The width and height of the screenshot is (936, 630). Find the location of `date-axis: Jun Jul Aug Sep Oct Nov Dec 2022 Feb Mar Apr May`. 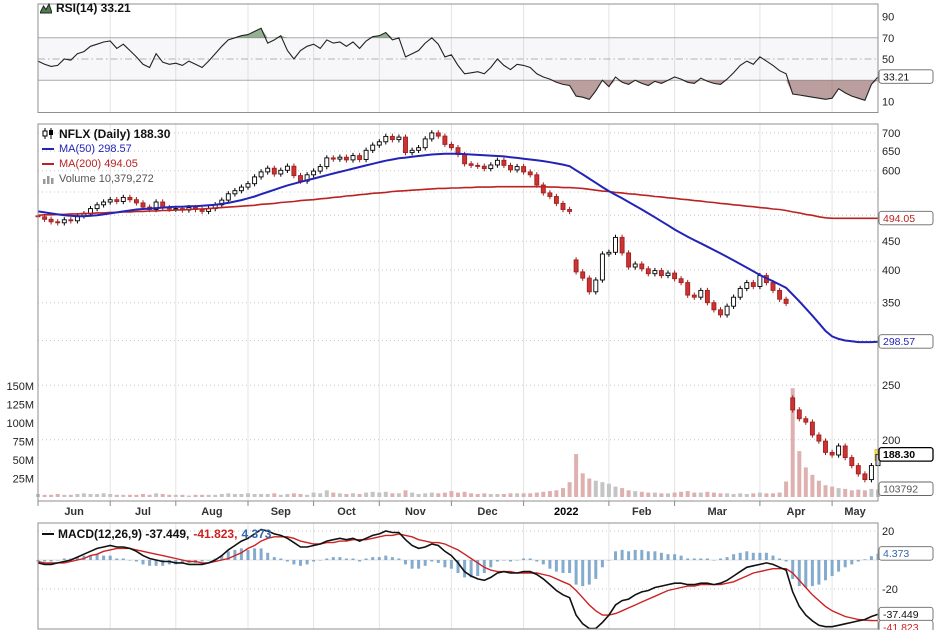

date-axis: Jun Jul Aug Sep Oct Nov Dec 2022 Feb Mar Apr May is located at coordinates (452, 509).